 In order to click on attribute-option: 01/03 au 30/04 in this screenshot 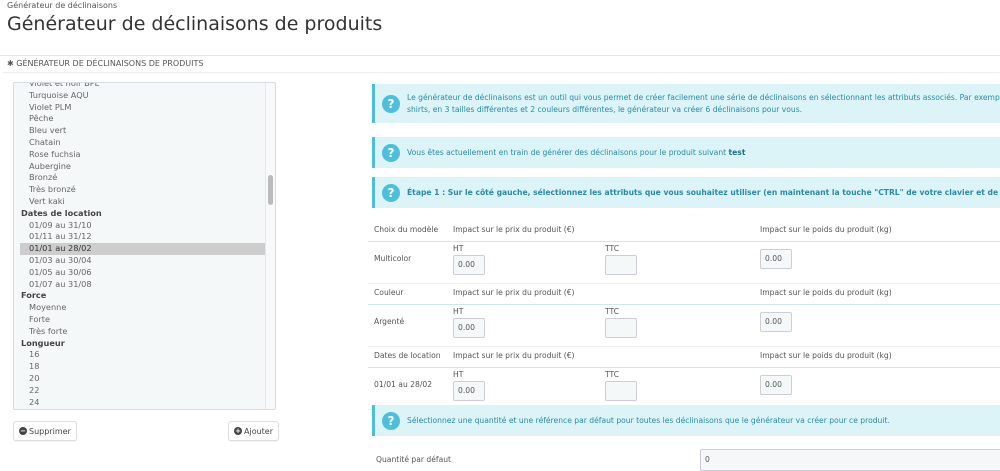, I will do `click(60, 259)`.